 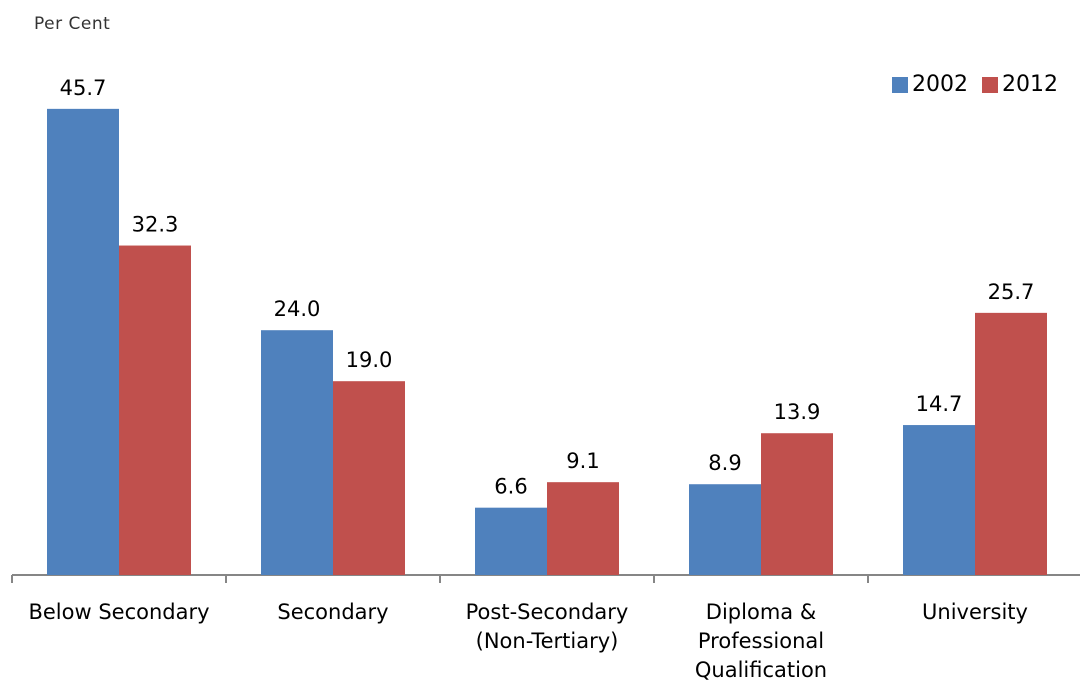 I want to click on data-label-2012-1: 19.0, so click(x=369, y=360).